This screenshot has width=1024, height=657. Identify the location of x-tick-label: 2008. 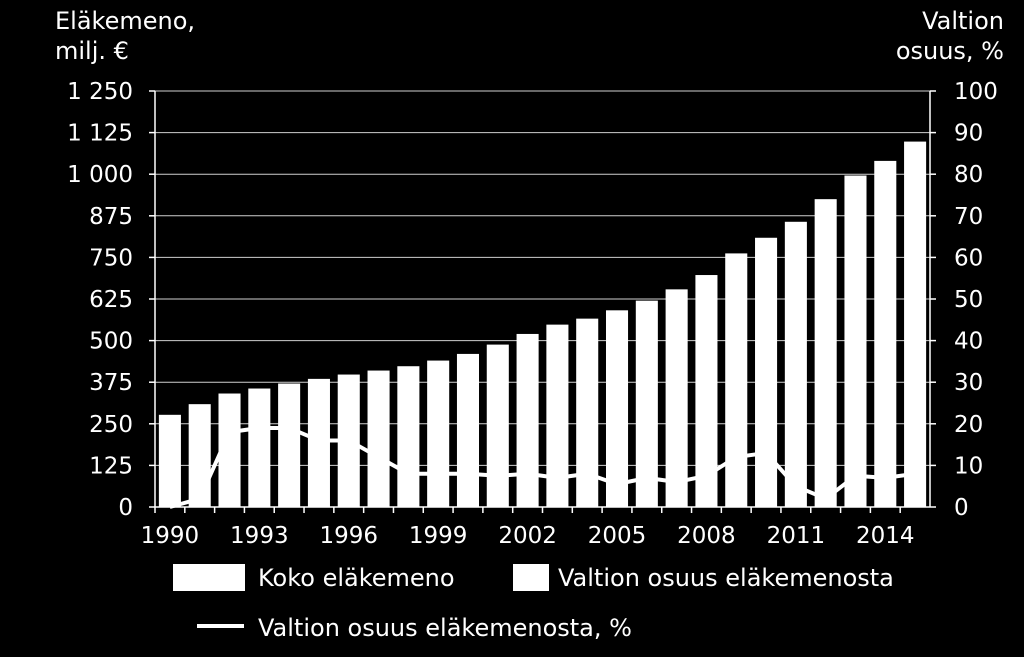
(706, 536).